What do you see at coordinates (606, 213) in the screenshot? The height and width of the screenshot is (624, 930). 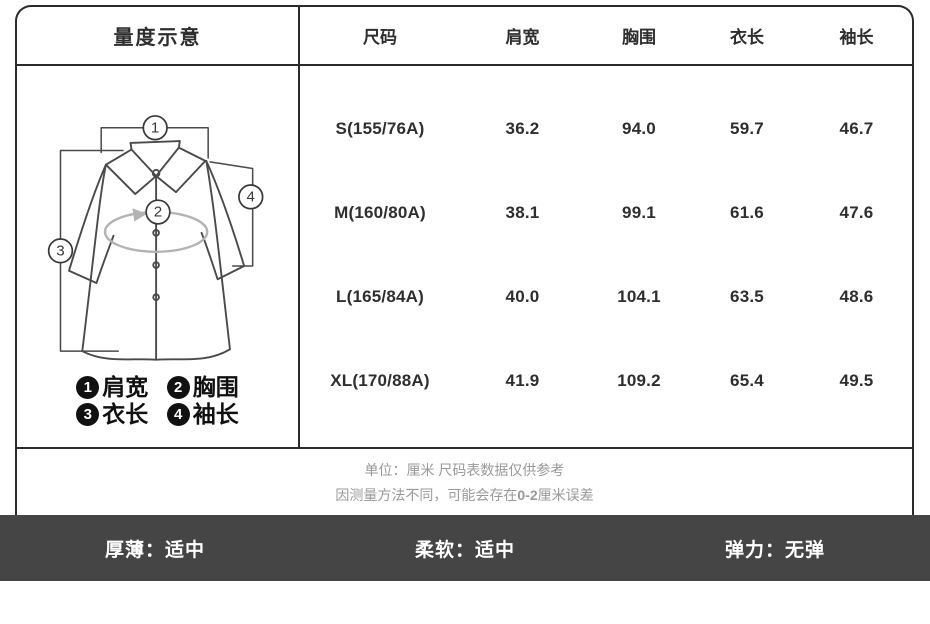 I see `table-row-m: M(160/80A) 38.1 99.1 61.6 47.6` at bounding box center [606, 213].